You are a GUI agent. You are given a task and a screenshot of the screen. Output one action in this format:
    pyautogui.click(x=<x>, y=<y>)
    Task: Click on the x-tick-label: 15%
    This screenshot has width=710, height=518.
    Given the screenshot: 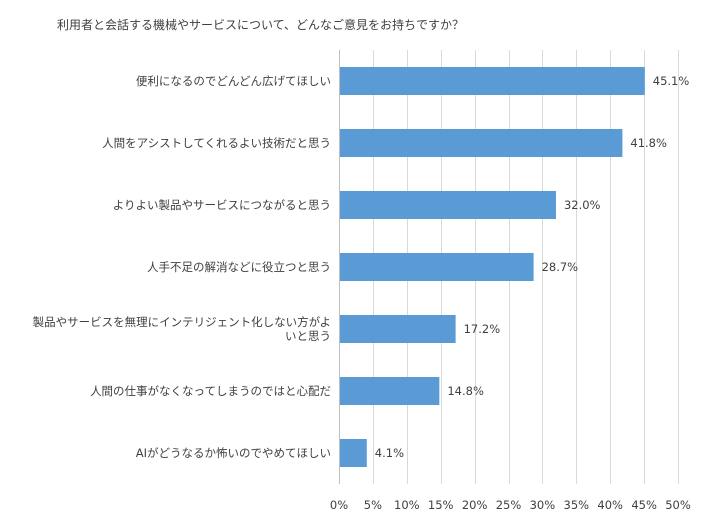 What is the action you would take?
    pyautogui.click(x=441, y=505)
    